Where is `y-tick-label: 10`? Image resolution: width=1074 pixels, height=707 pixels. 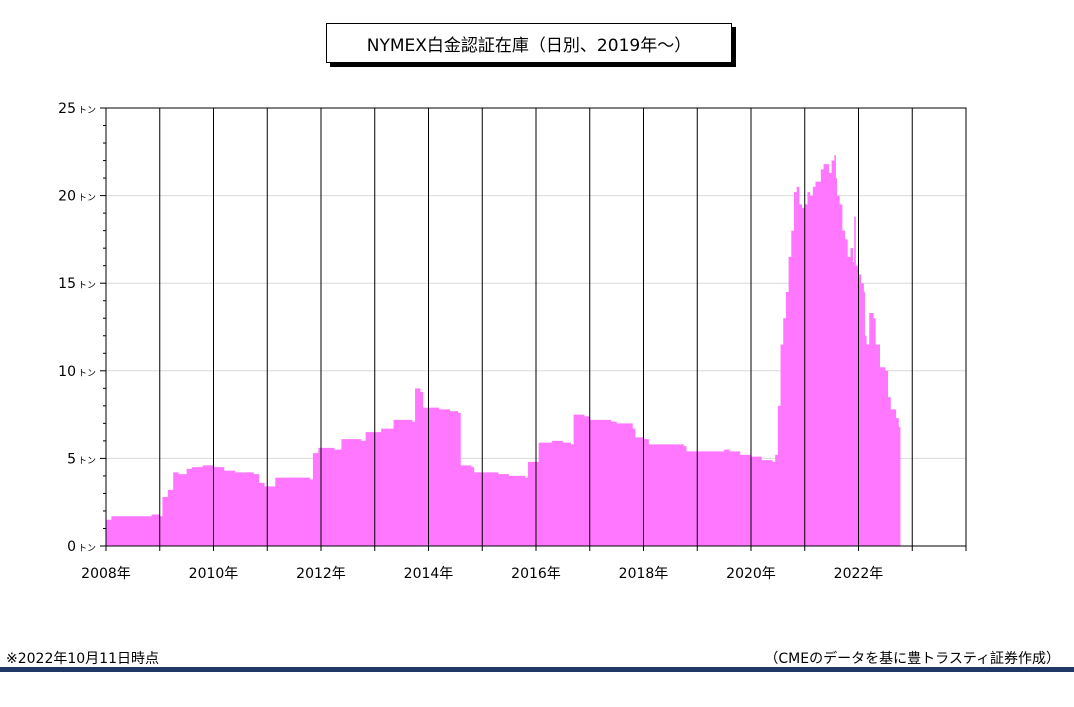
y-tick-label: 10 is located at coordinates (67, 372).